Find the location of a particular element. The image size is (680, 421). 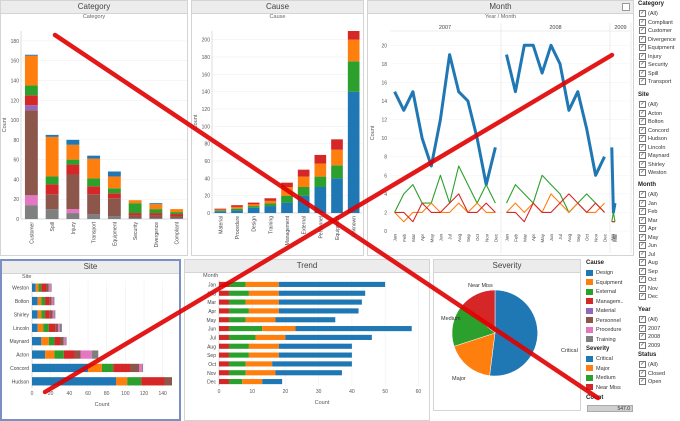

cause-legend-item: Managem.. is located at coordinates (605, 302).